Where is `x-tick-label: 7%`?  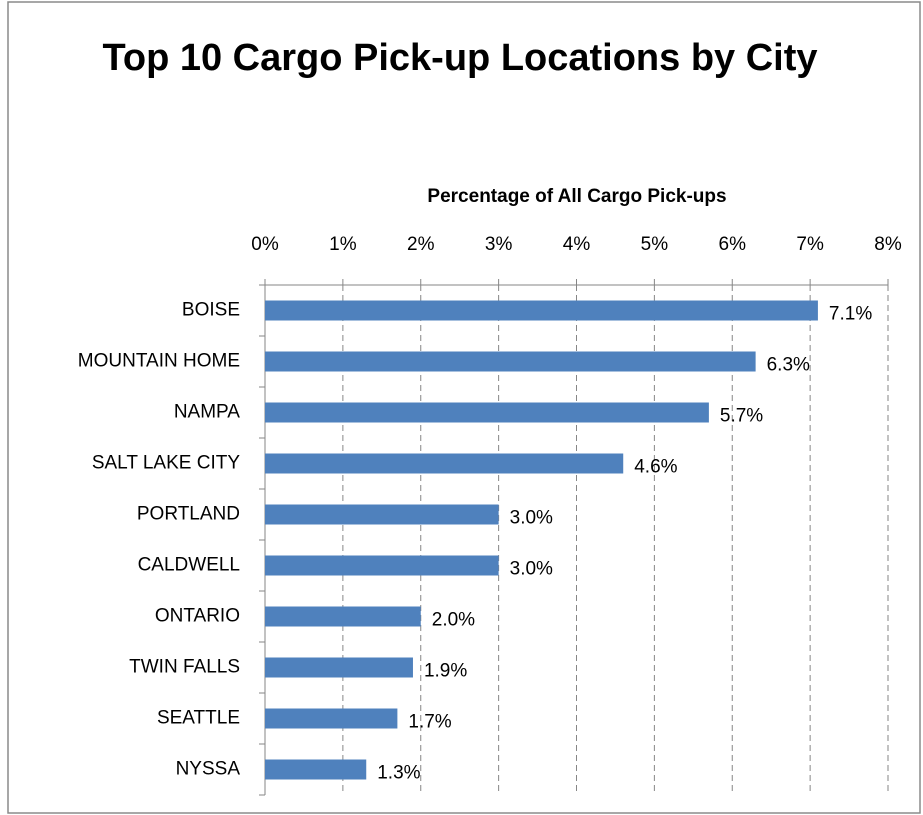
x-tick-label: 7% is located at coordinates (810, 244).